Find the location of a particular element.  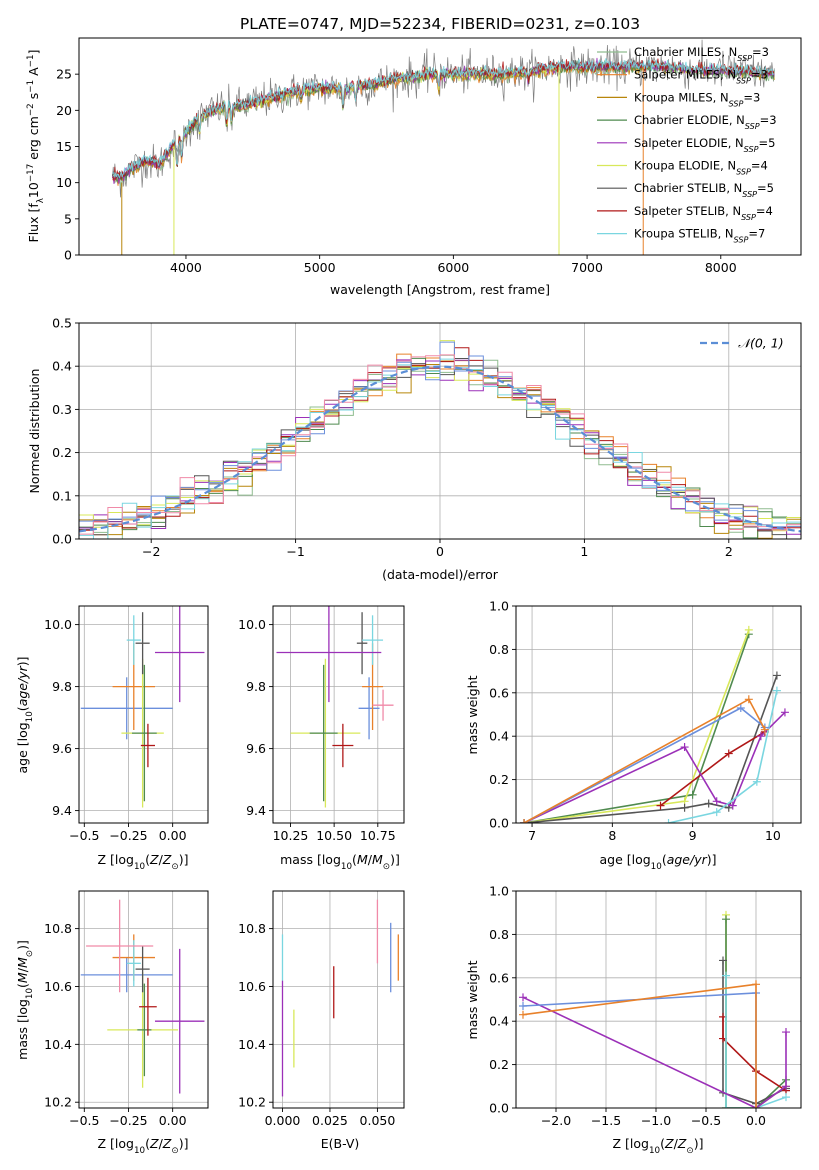

label-segment: 10 is located at coordinates (346, 867).